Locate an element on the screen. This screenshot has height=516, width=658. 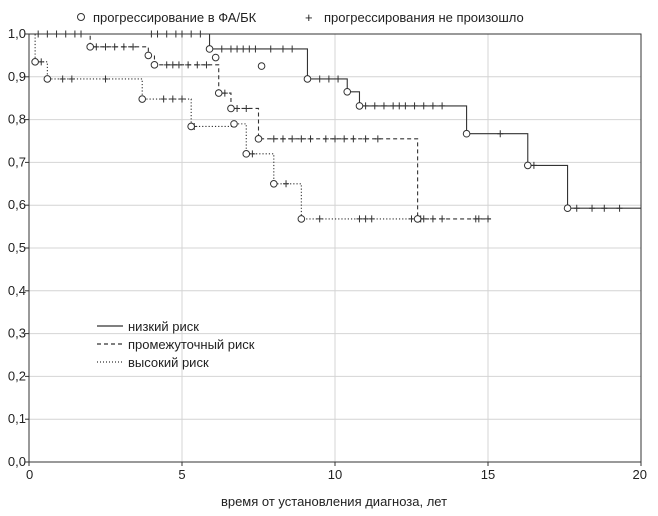
y-tick-label: 0,5 is located at coordinates (17, 247).